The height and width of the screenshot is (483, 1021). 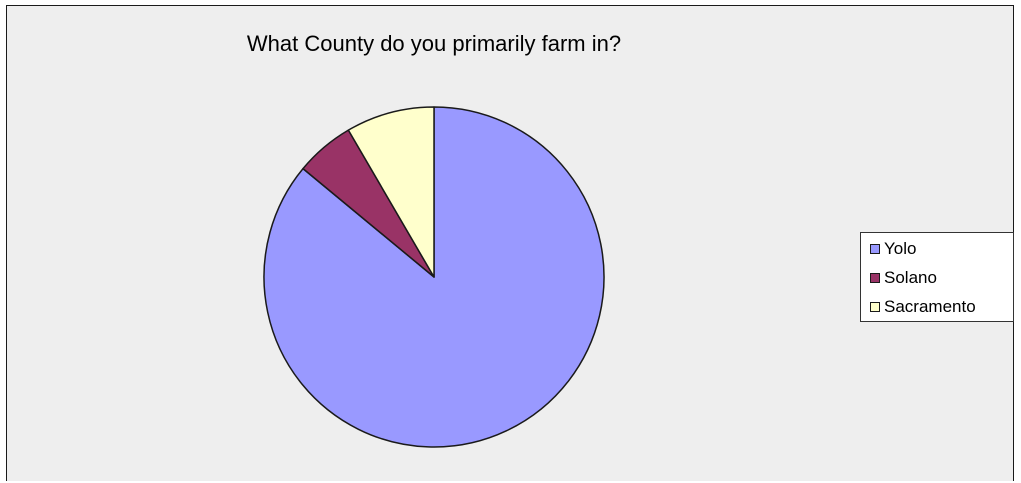 I want to click on legend-item-yolo: Yolo, so click(x=893, y=249).